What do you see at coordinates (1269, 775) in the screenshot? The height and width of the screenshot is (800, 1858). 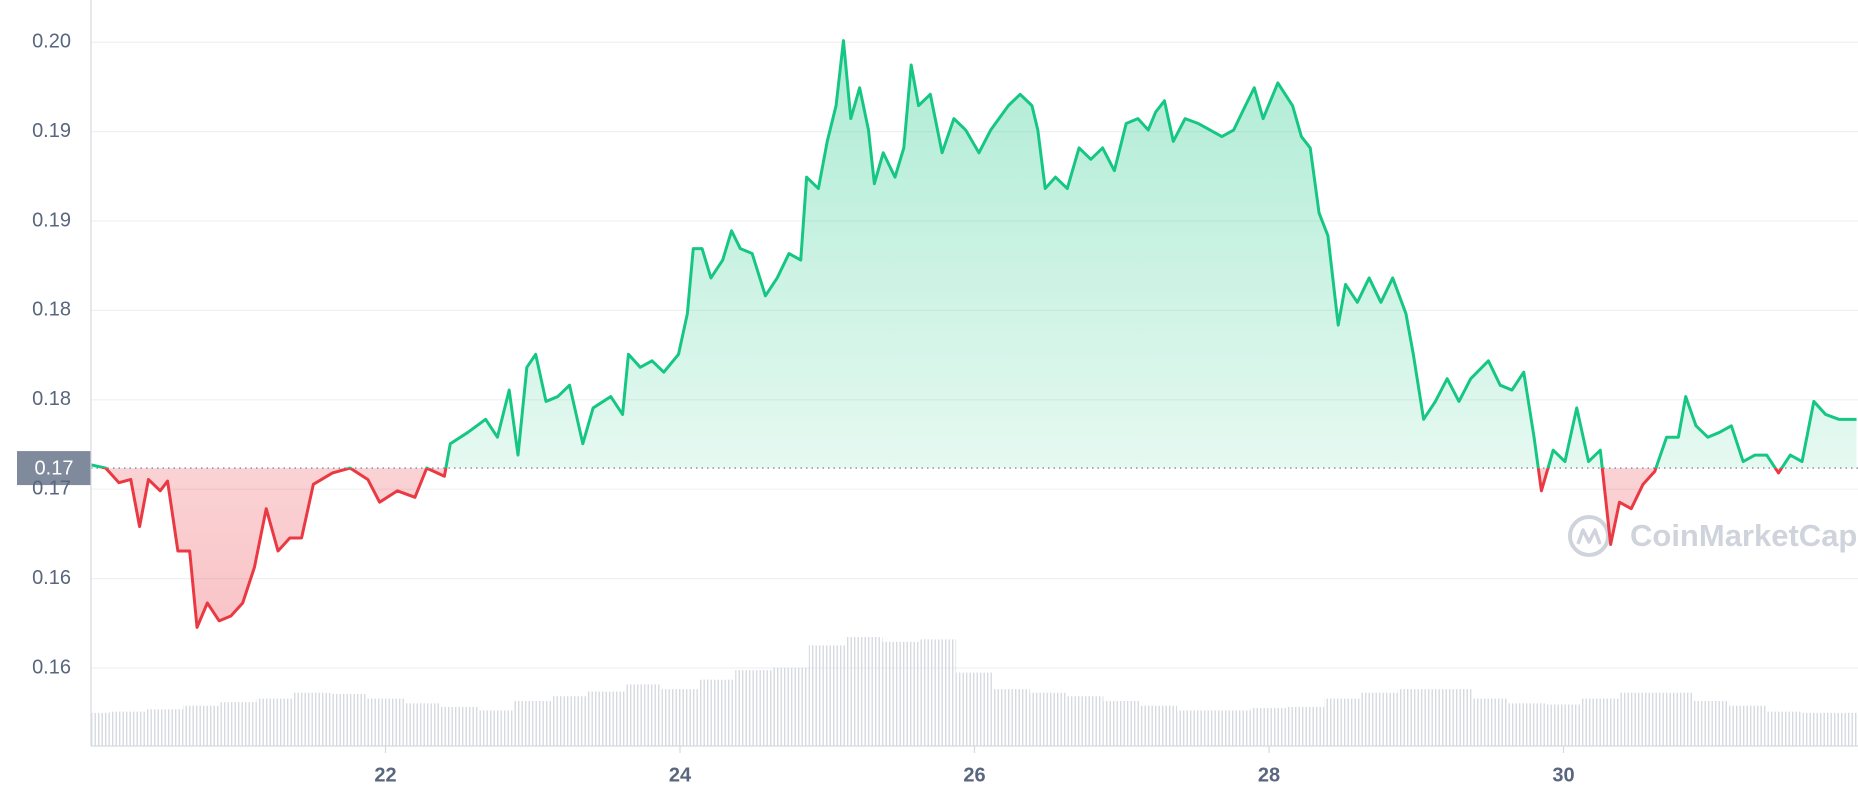 I see `x-tick-label: 28` at bounding box center [1269, 775].